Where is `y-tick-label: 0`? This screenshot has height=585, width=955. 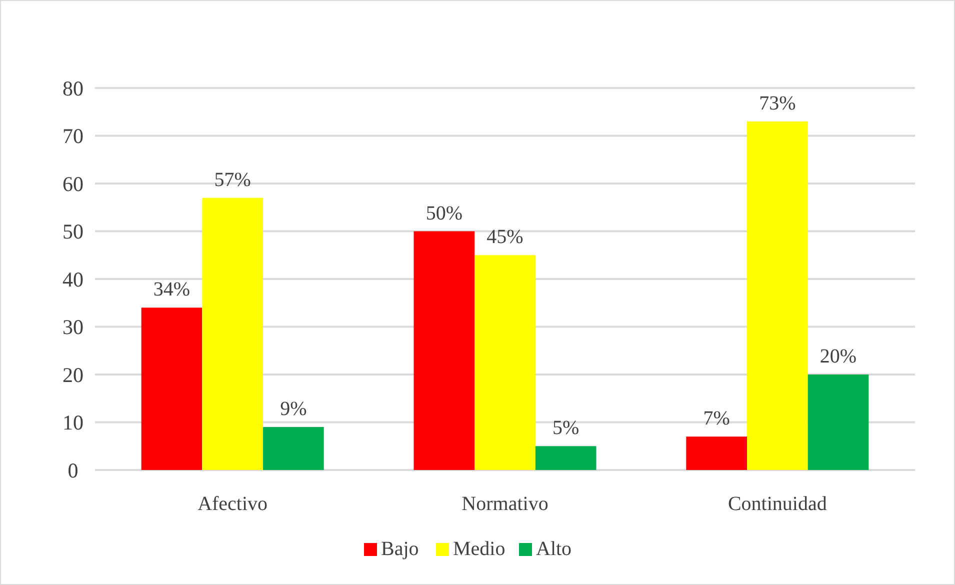 y-tick-label: 0 is located at coordinates (73, 470).